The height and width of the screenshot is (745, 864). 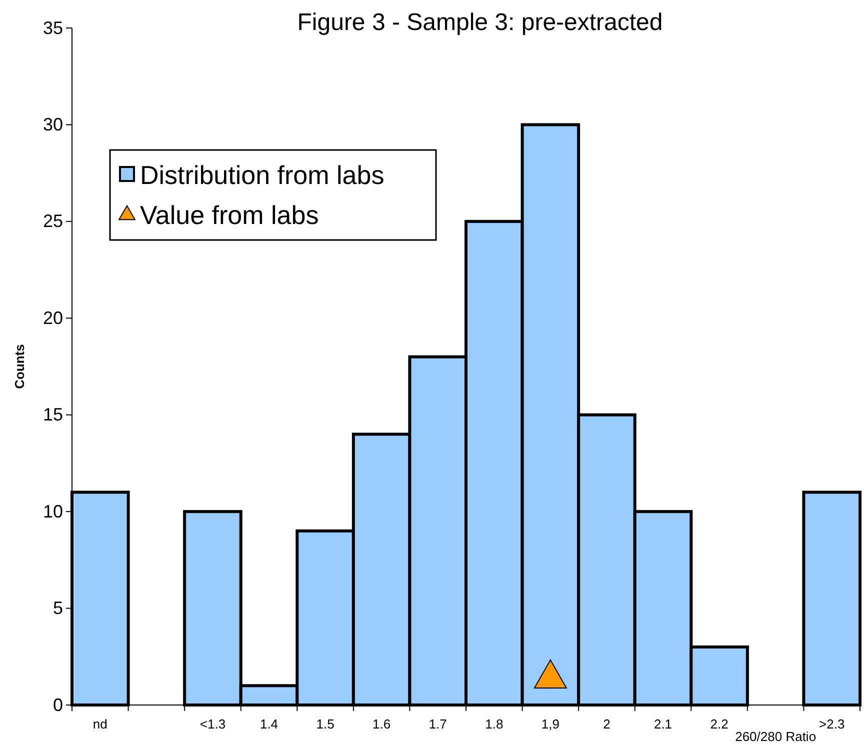 What do you see at coordinates (52, 28) in the screenshot?
I see `y-tick-label: 35` at bounding box center [52, 28].